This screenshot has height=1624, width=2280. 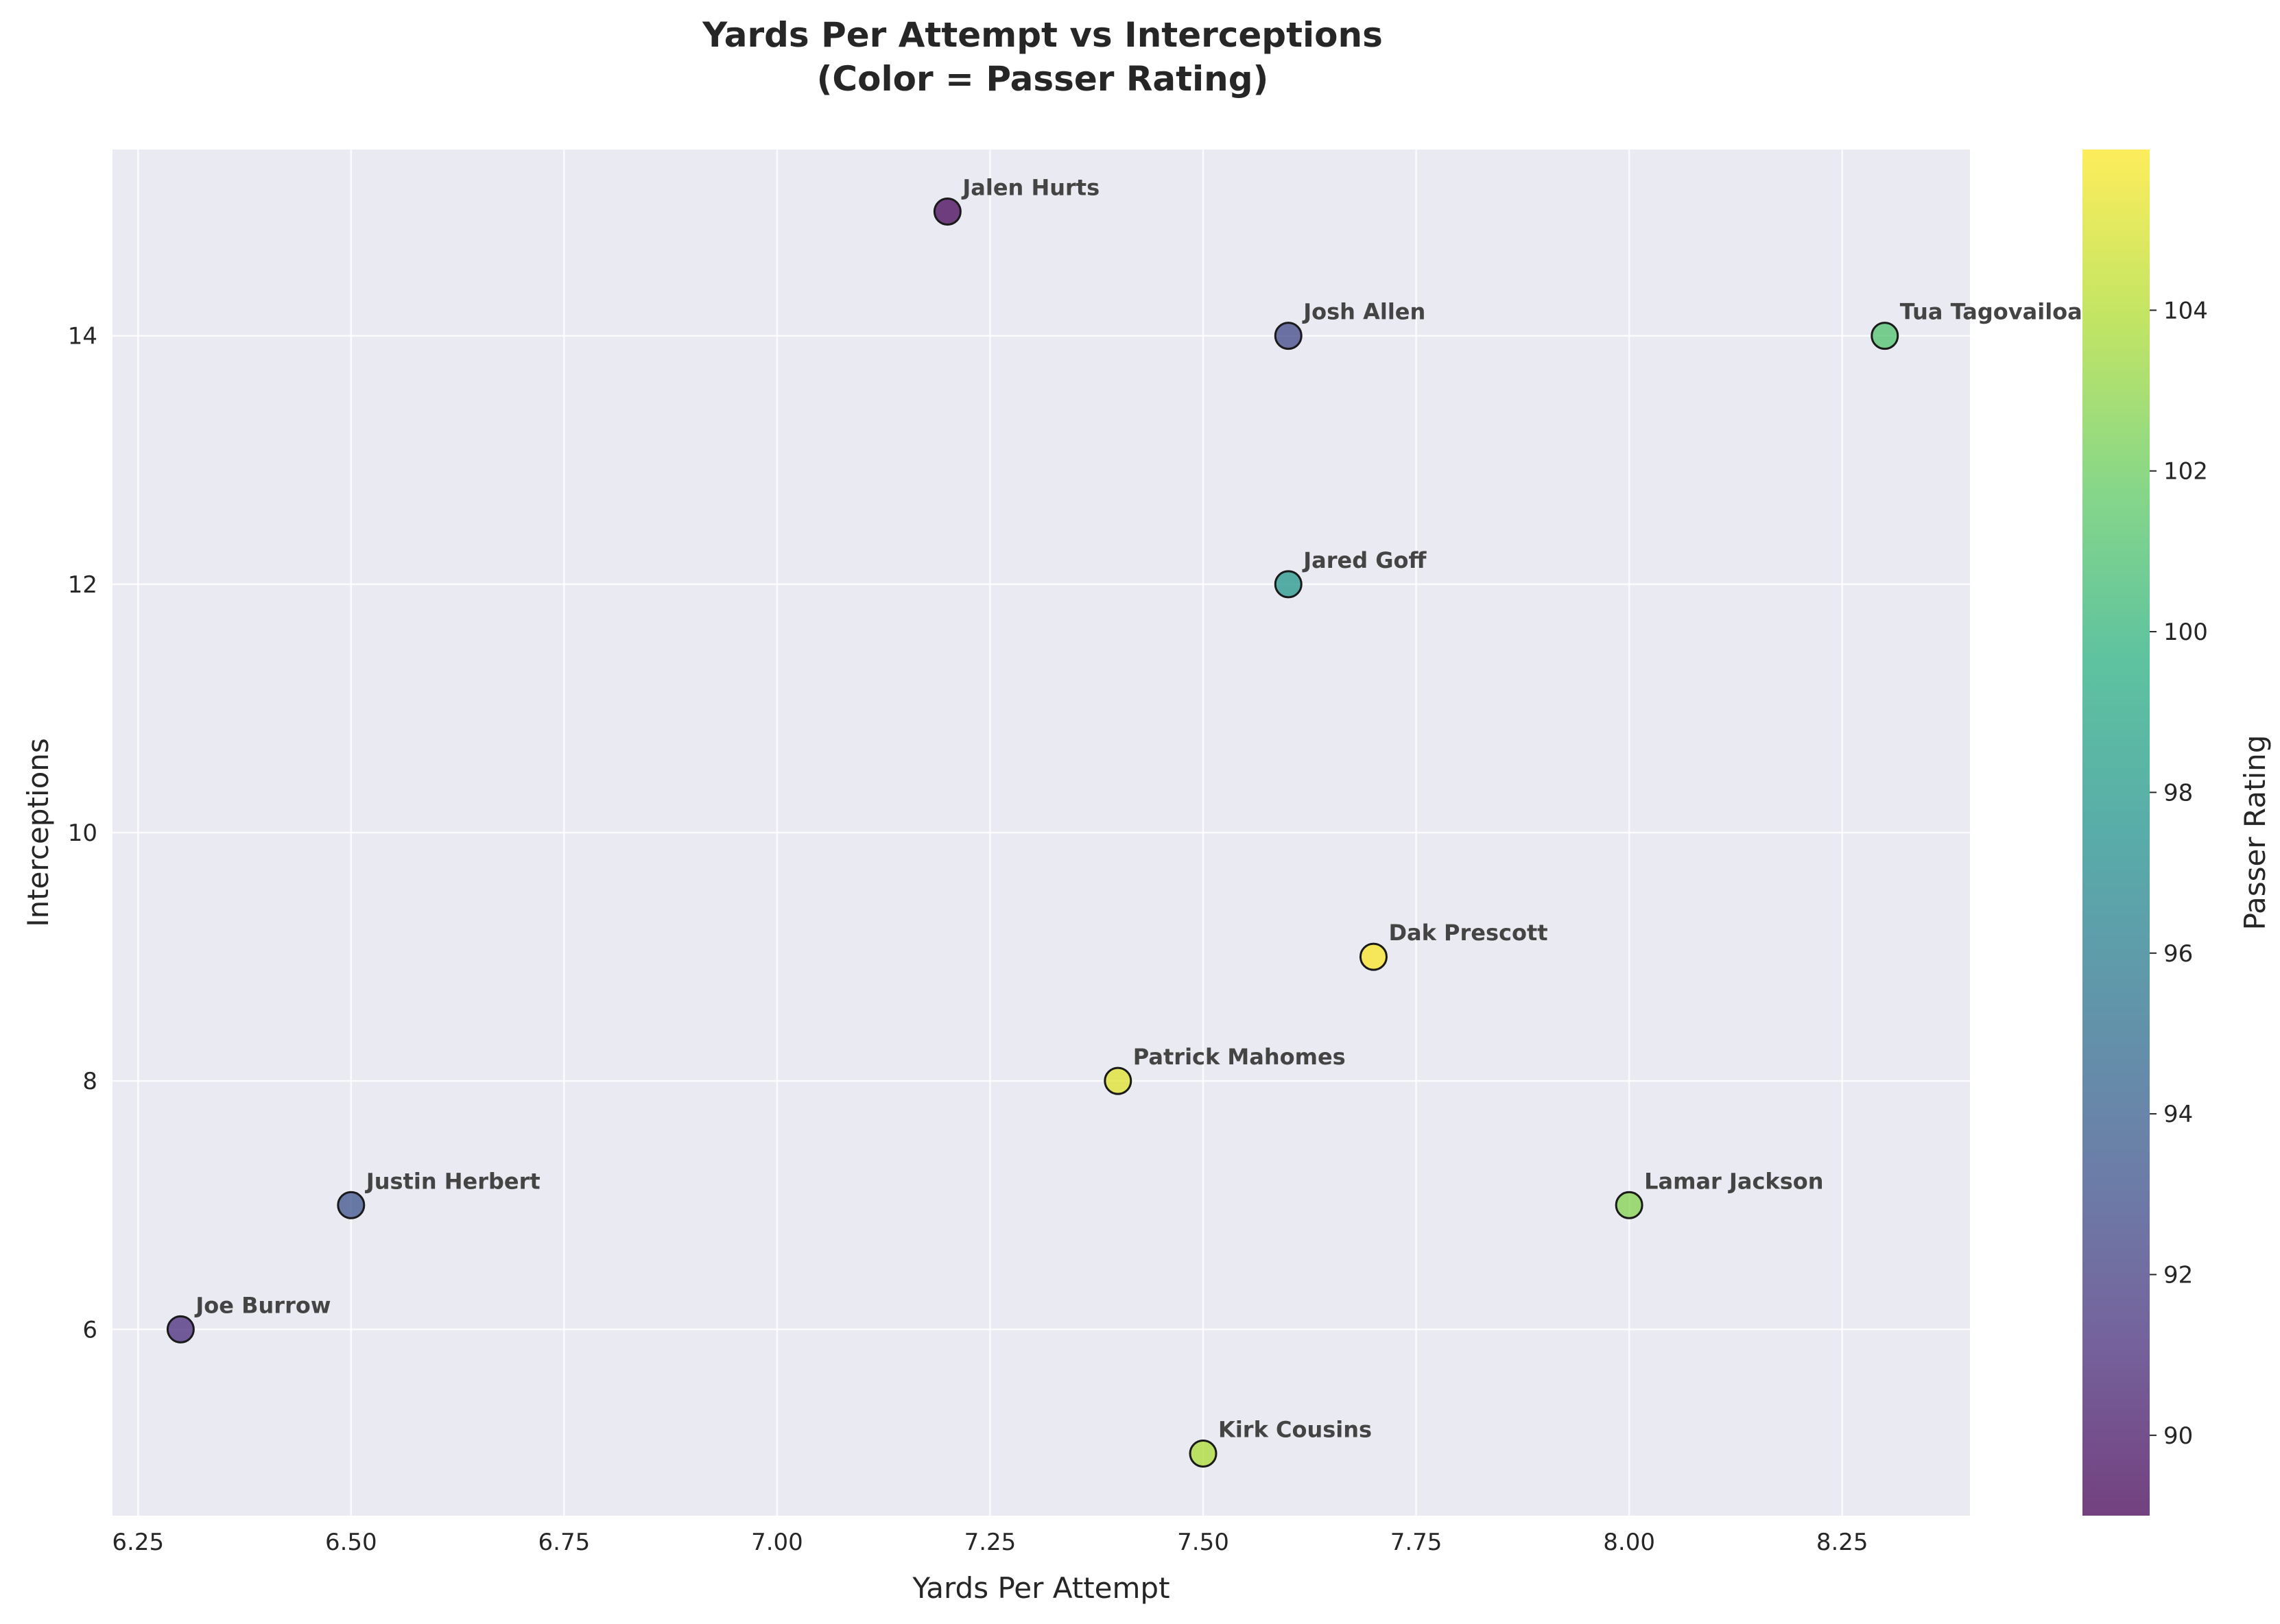 What do you see at coordinates (1467, 933) in the screenshot?
I see `point-label: Dak Prescott` at bounding box center [1467, 933].